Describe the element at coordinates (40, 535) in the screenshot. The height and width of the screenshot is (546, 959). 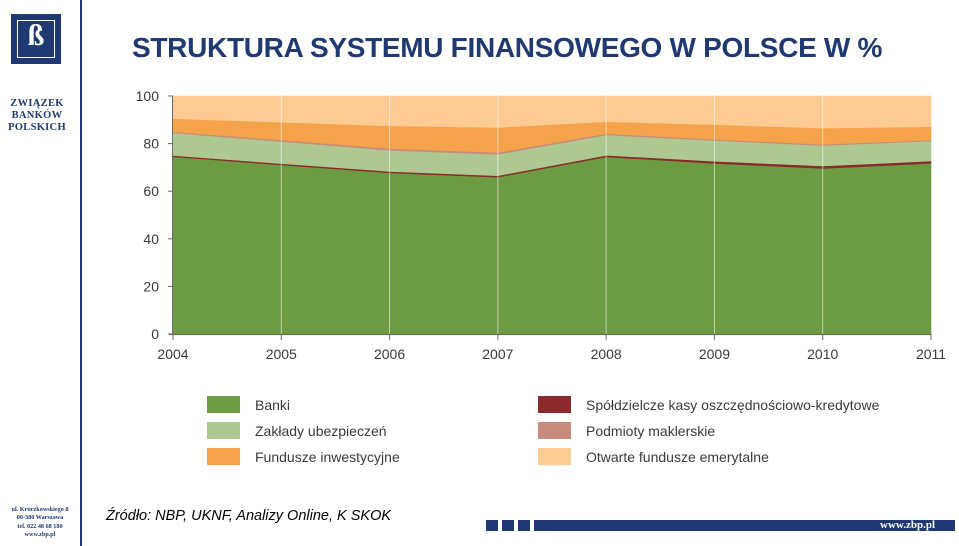
I see `address-line: www.zbp.pl` at that location.